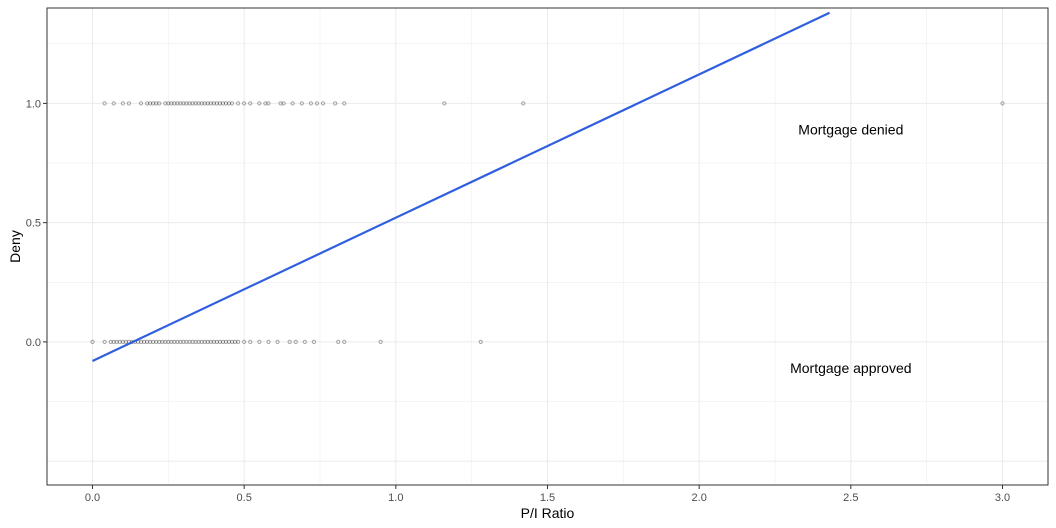 This screenshot has height=528, width=1056. What do you see at coordinates (1002, 498) in the screenshot?
I see `x-tick-label: 3.0` at bounding box center [1002, 498].